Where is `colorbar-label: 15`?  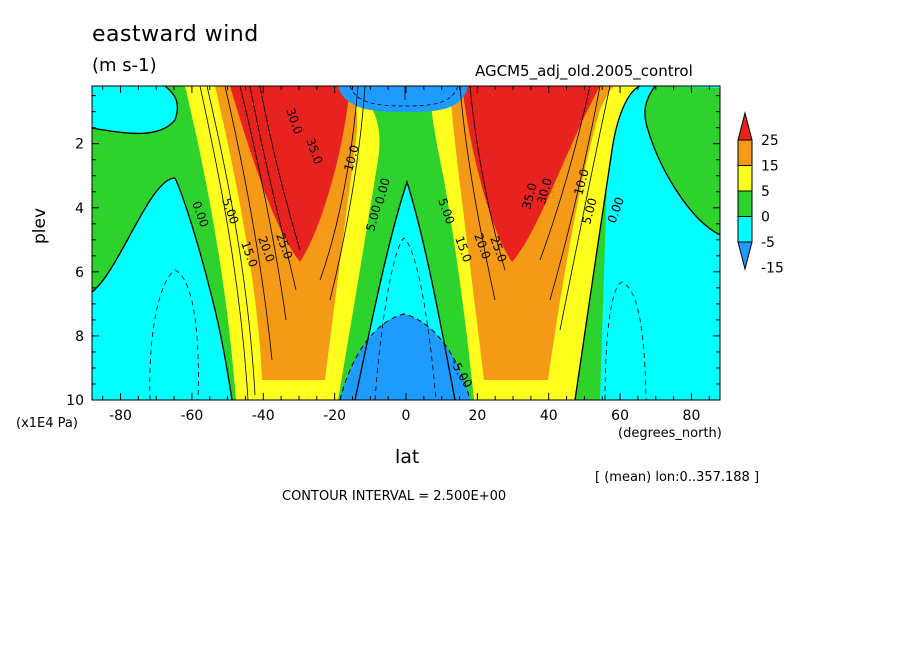 colorbar-label: 15 is located at coordinates (770, 167).